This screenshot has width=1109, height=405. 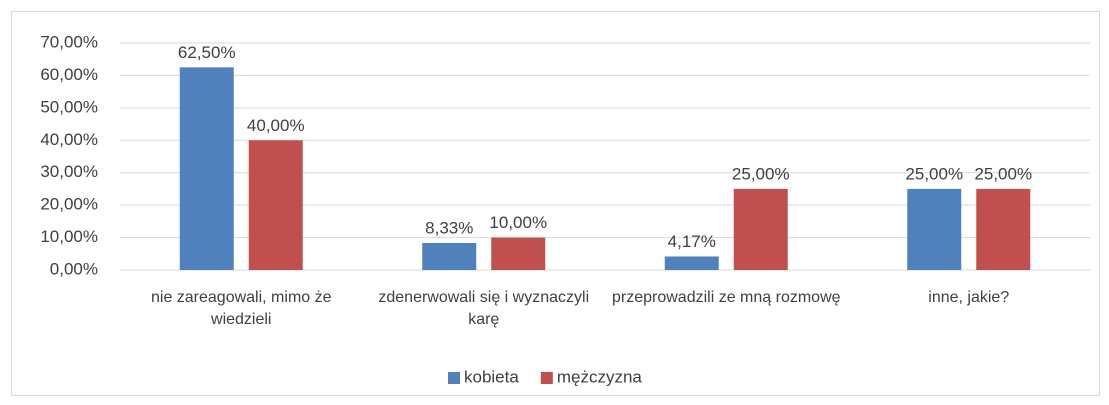 What do you see at coordinates (69, 204) in the screenshot?
I see `y-tick-label: 20,00%` at bounding box center [69, 204].